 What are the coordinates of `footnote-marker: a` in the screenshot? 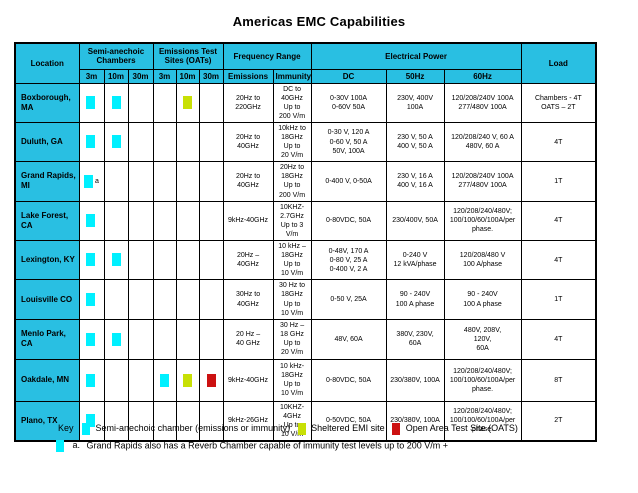 It's located at (97, 181).